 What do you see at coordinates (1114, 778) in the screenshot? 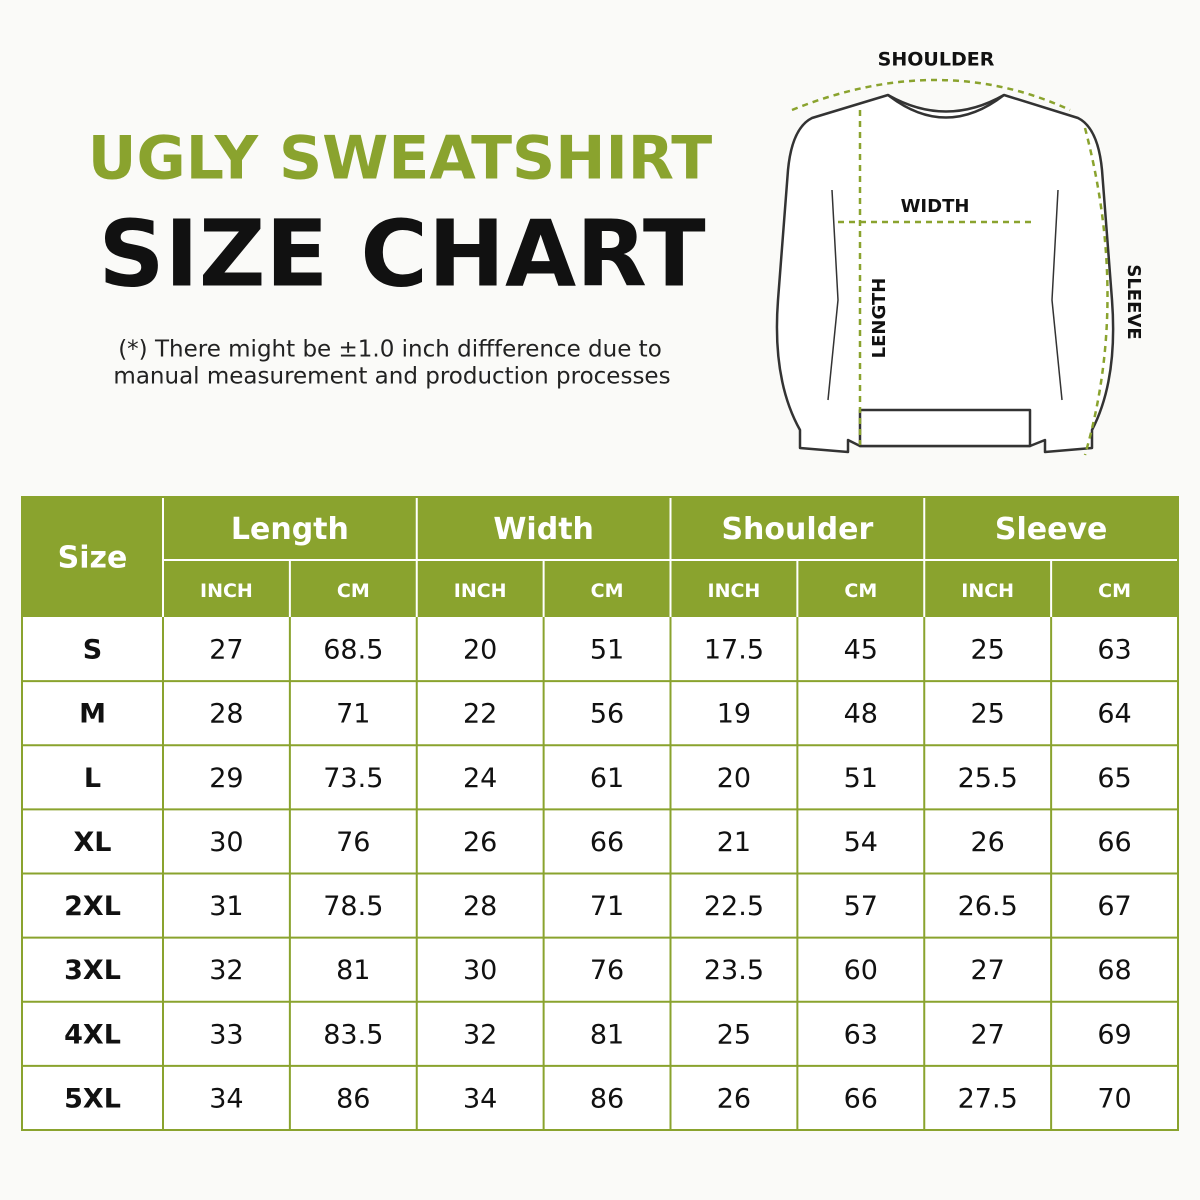
I see `value-cell: 65` at bounding box center [1114, 778].